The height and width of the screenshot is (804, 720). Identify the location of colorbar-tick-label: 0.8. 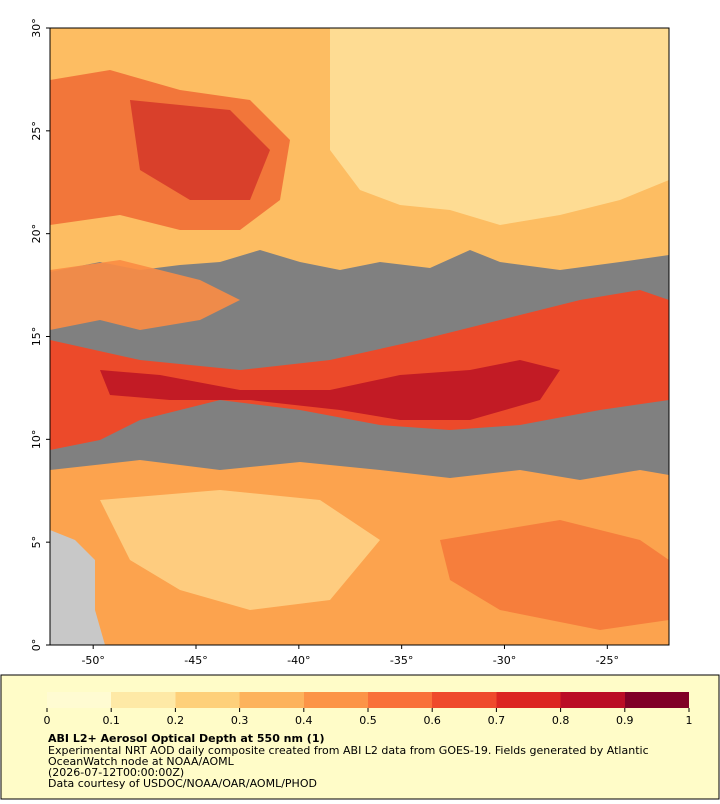
(561, 720).